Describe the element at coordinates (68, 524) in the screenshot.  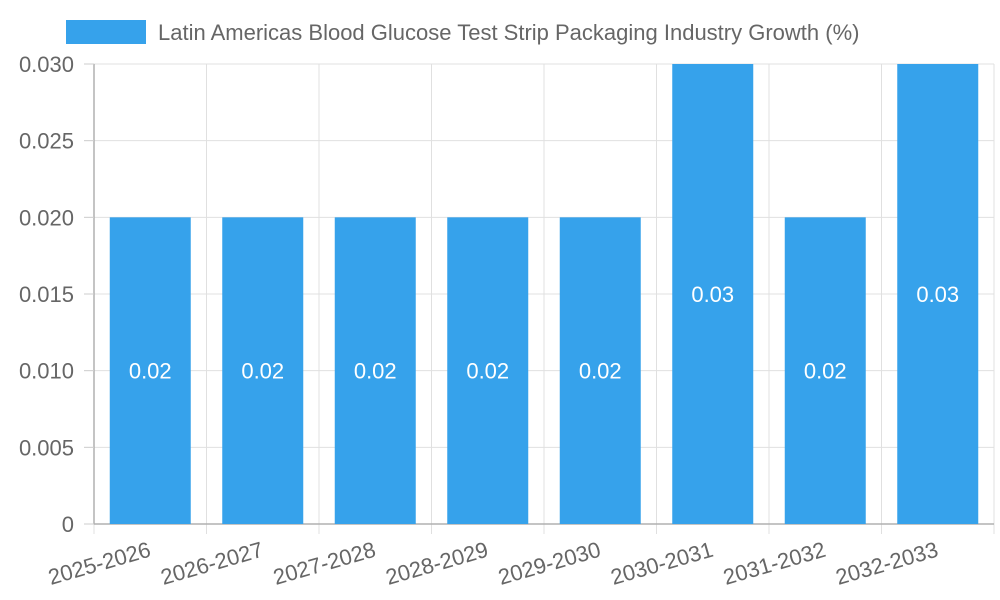
I see `y-tick-label: 0` at that location.